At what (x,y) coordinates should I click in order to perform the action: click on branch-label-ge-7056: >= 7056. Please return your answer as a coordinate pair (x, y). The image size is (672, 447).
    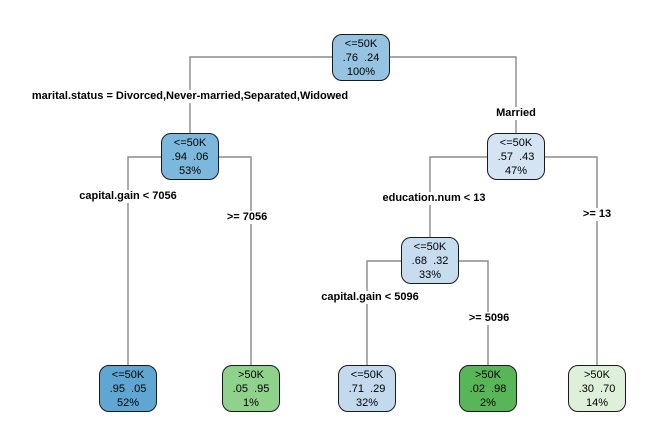
    Looking at the image, I should click on (247, 217).